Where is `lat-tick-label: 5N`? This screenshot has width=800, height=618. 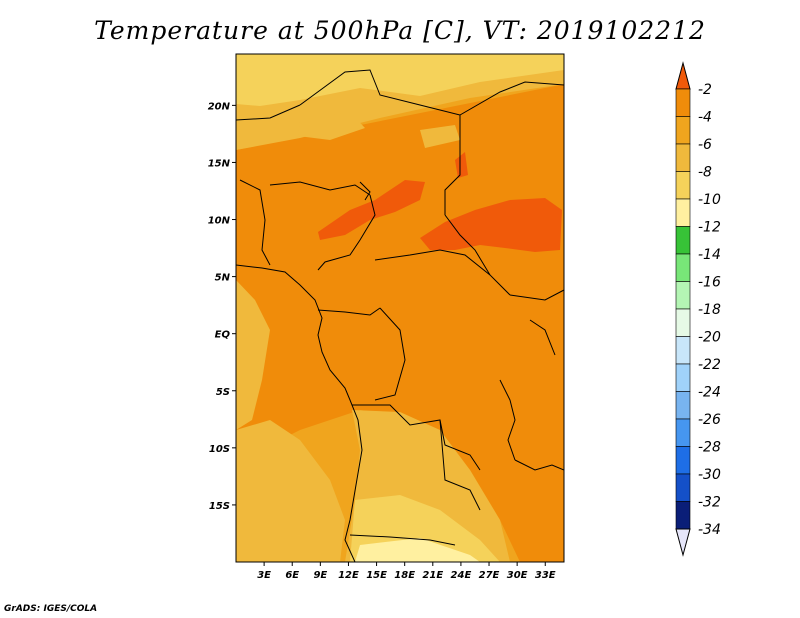 lat-tick-label: 5N is located at coordinates (223, 278).